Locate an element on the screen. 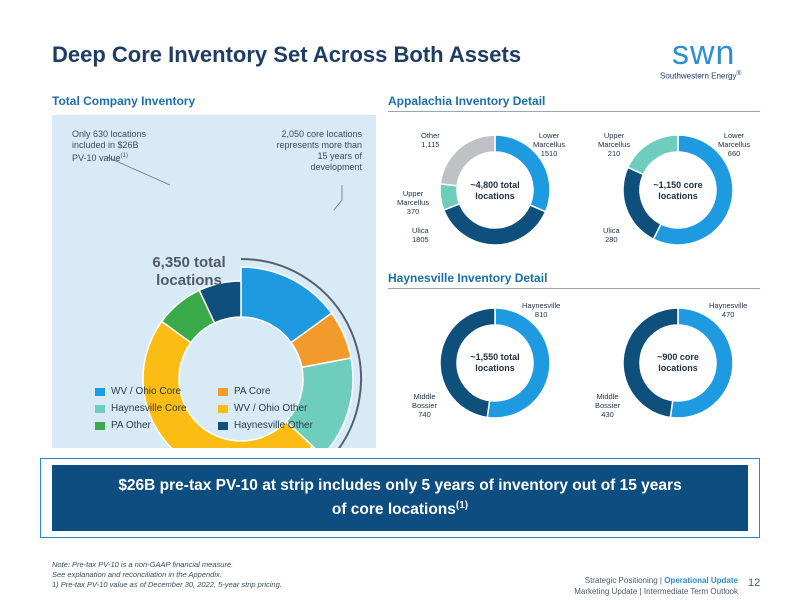 The width and height of the screenshot is (800, 600). core-locations-bracket is located at coordinates (301, 353).